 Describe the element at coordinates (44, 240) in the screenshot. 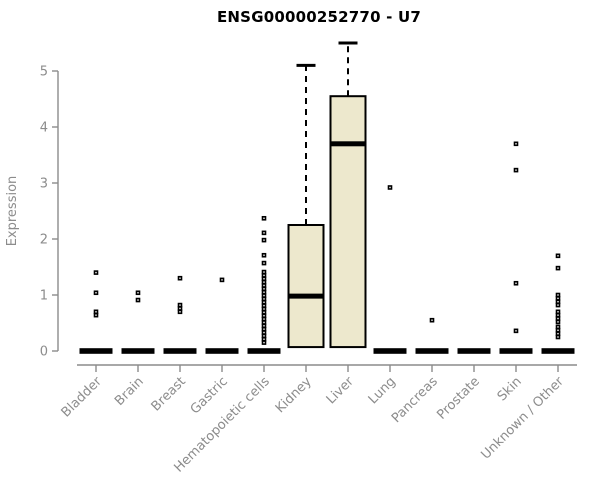

I see `y-tick-label: 2` at that location.